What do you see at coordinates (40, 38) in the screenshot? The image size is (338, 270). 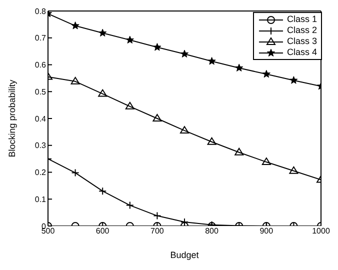 I see `y-tick-label: 0.7` at bounding box center [40, 38].